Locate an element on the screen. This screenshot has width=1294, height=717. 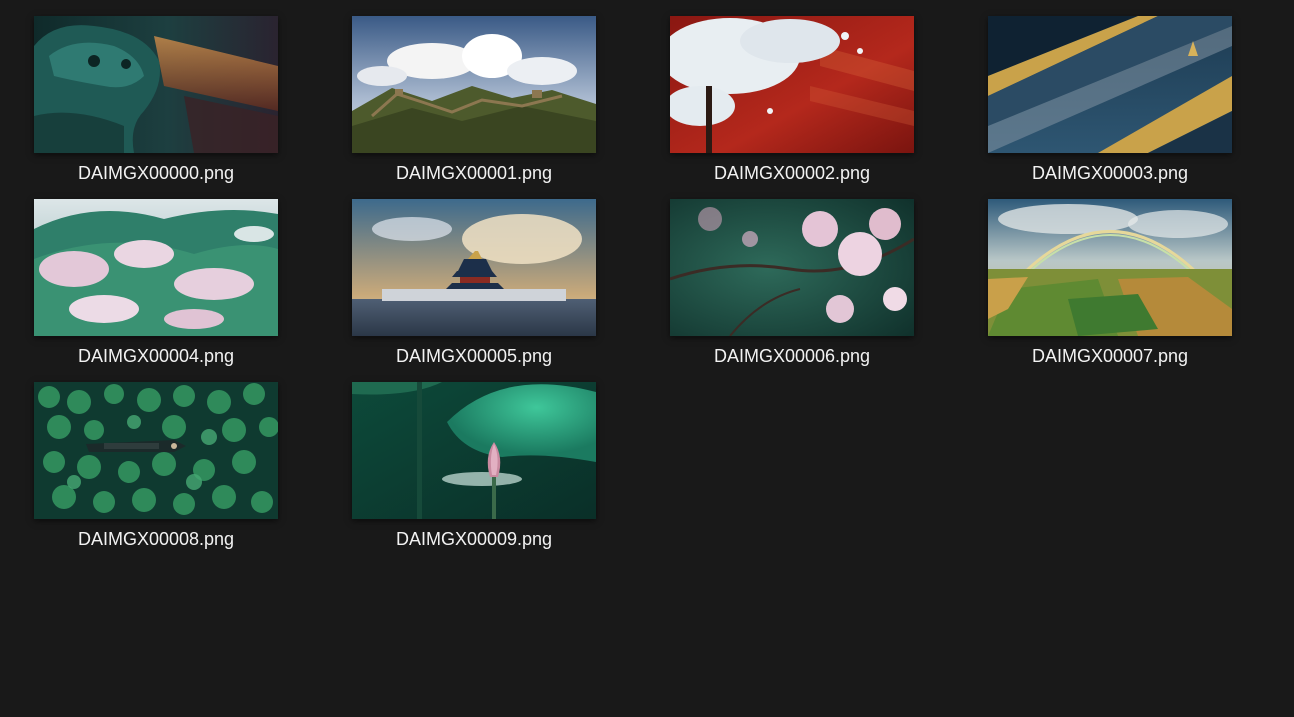
bronze-lion-statue-thumbnail is located at coordinates (156, 84).